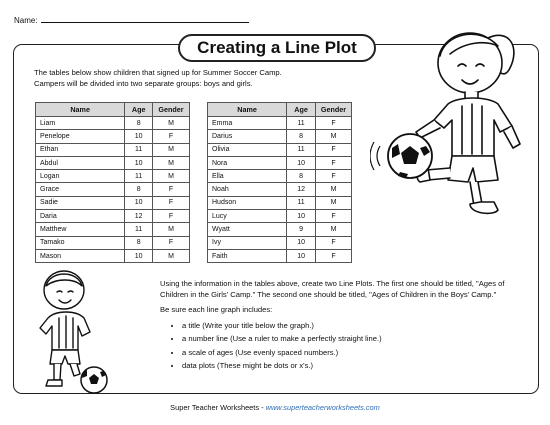  I want to click on table-row: Matthew 11 M, so click(112, 229).